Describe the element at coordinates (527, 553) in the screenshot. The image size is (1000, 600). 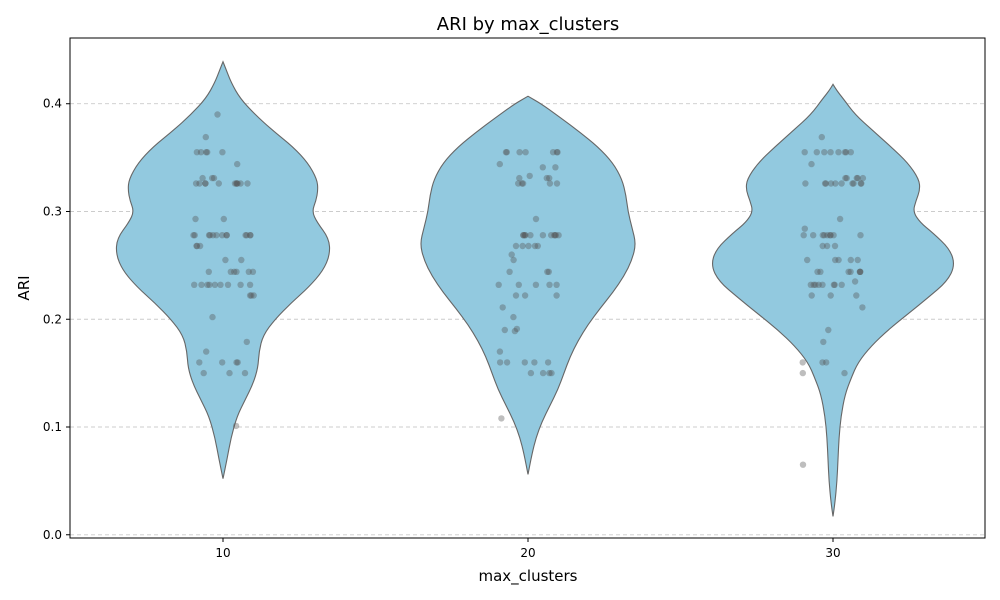
I see `x-tick-label: 20` at that location.